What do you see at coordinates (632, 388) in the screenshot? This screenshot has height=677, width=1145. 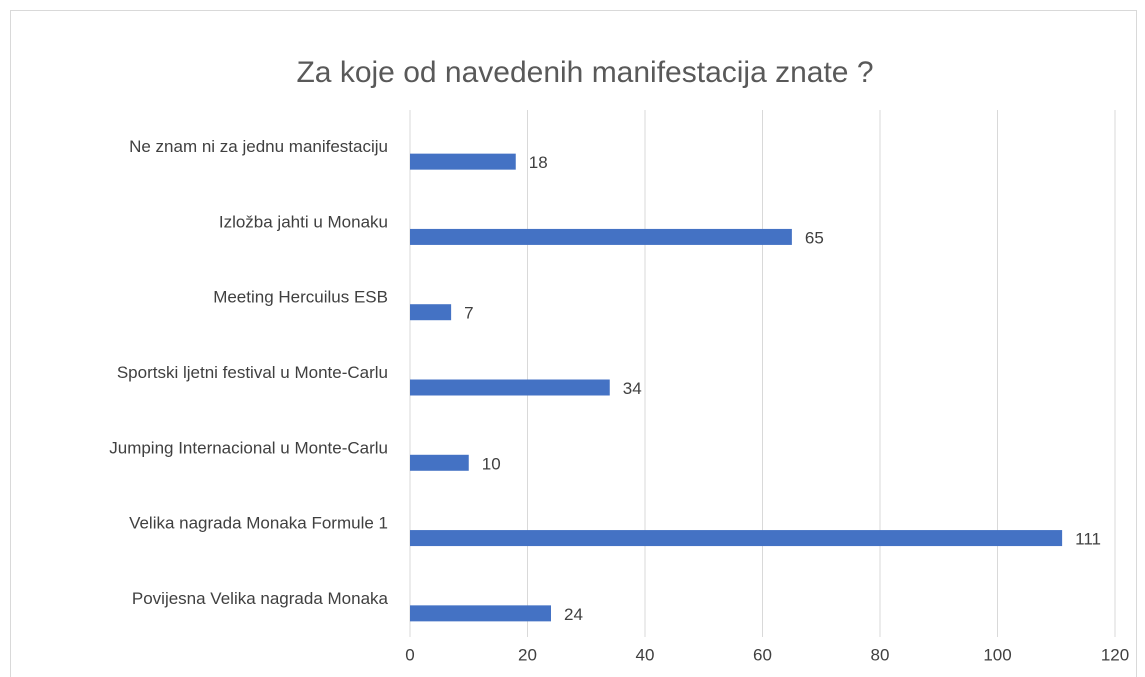 I see `data-label: 34` at bounding box center [632, 388].